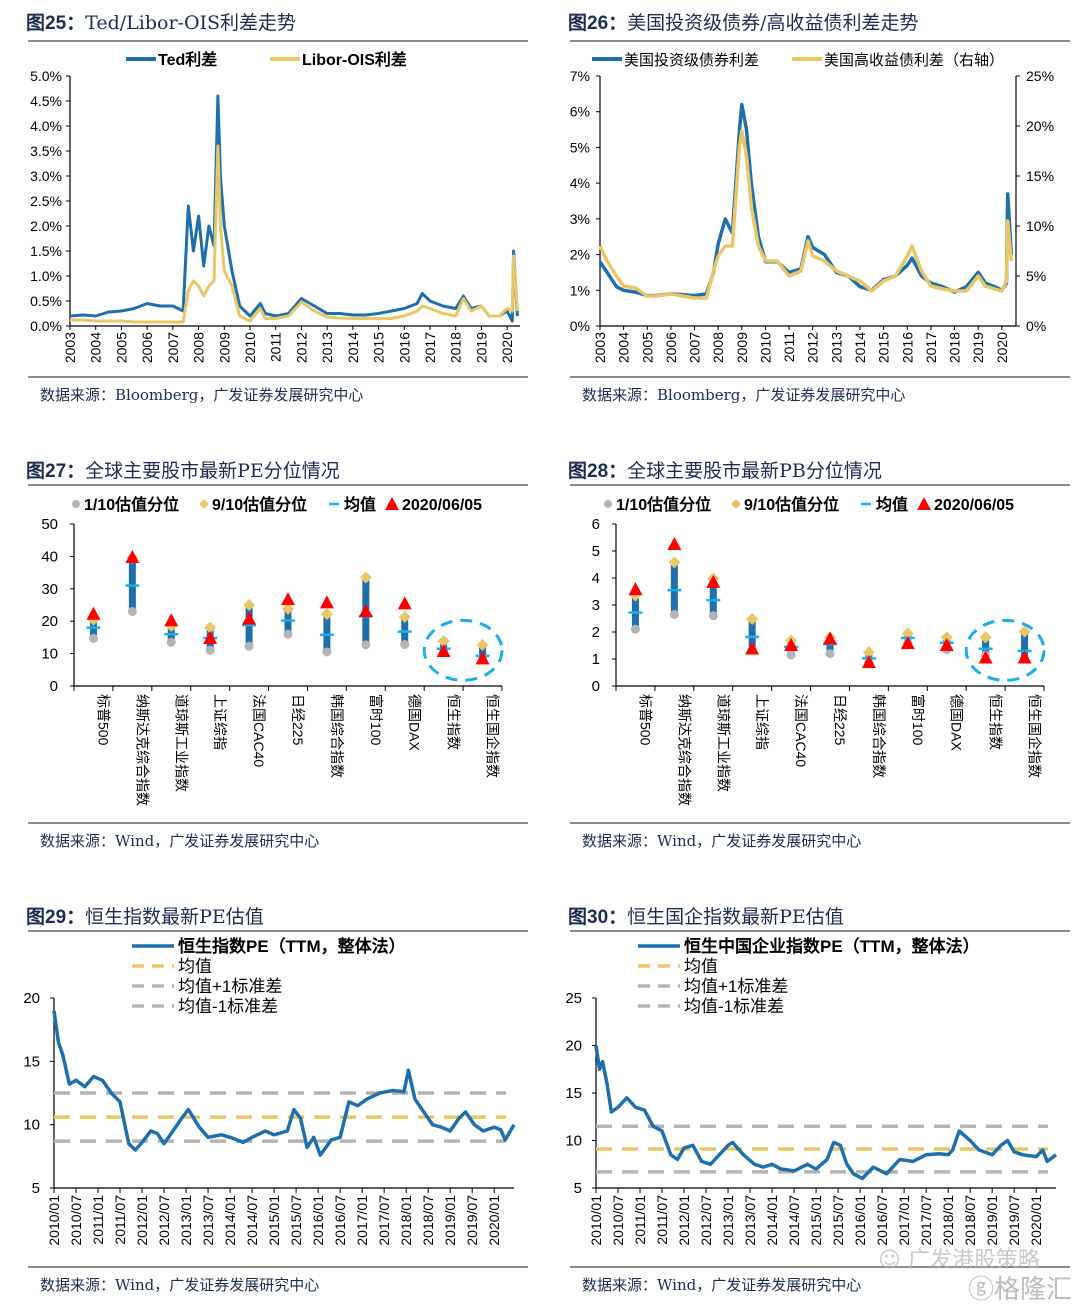 The height and width of the screenshot is (1312, 1080). Describe the element at coordinates (765, 347) in the screenshot. I see `x-tick-label: 2010` at that location.